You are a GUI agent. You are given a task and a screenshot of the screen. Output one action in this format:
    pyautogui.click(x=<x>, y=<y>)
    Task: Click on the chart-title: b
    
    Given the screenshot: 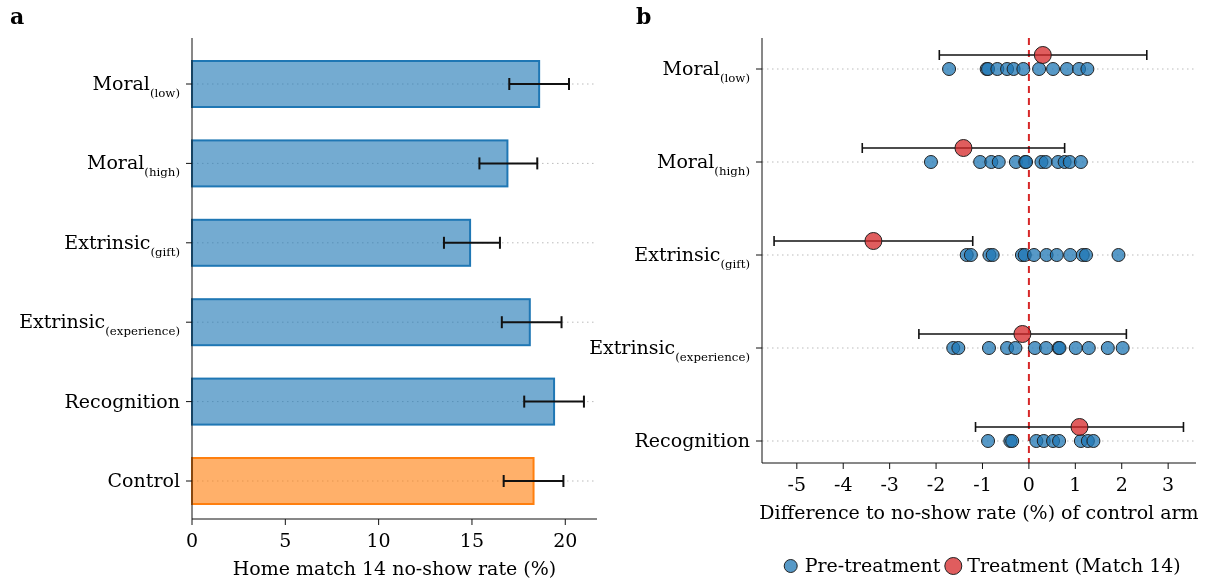 What is the action you would take?
    pyautogui.click(x=644, y=16)
    